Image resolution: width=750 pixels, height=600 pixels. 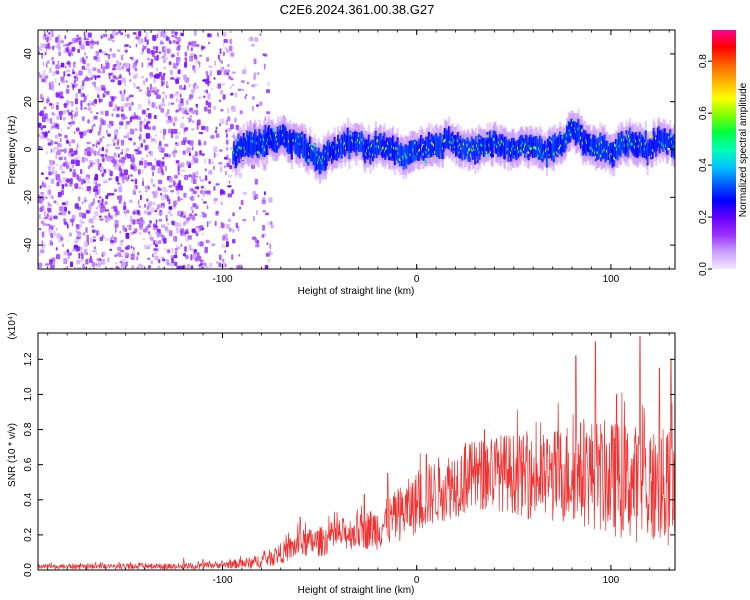 I want to click on x-tick-label: 100, so click(x=611, y=580).